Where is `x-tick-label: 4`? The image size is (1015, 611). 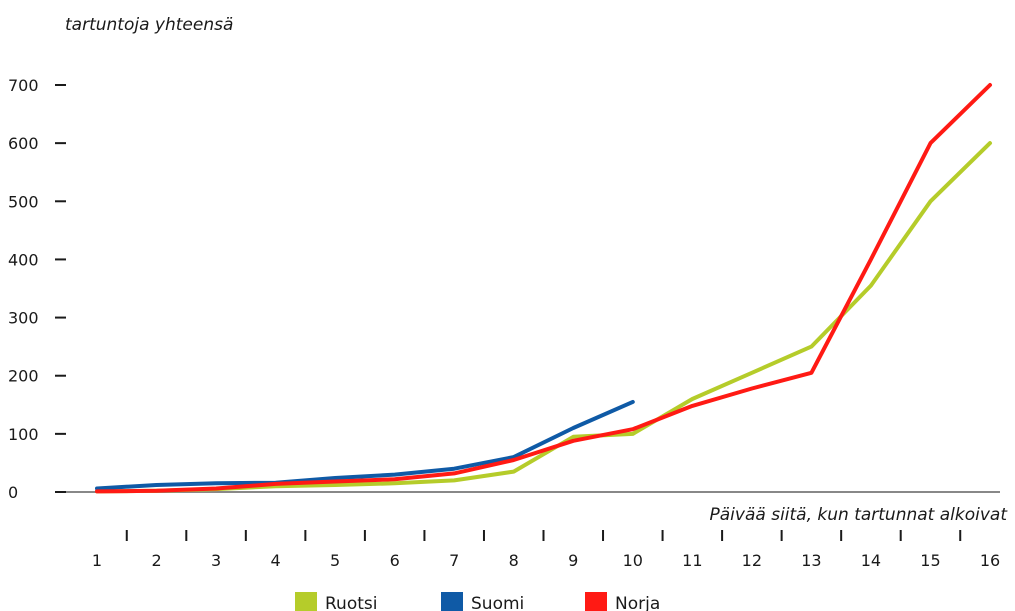
x-tick-label: 4 is located at coordinates (276, 560).